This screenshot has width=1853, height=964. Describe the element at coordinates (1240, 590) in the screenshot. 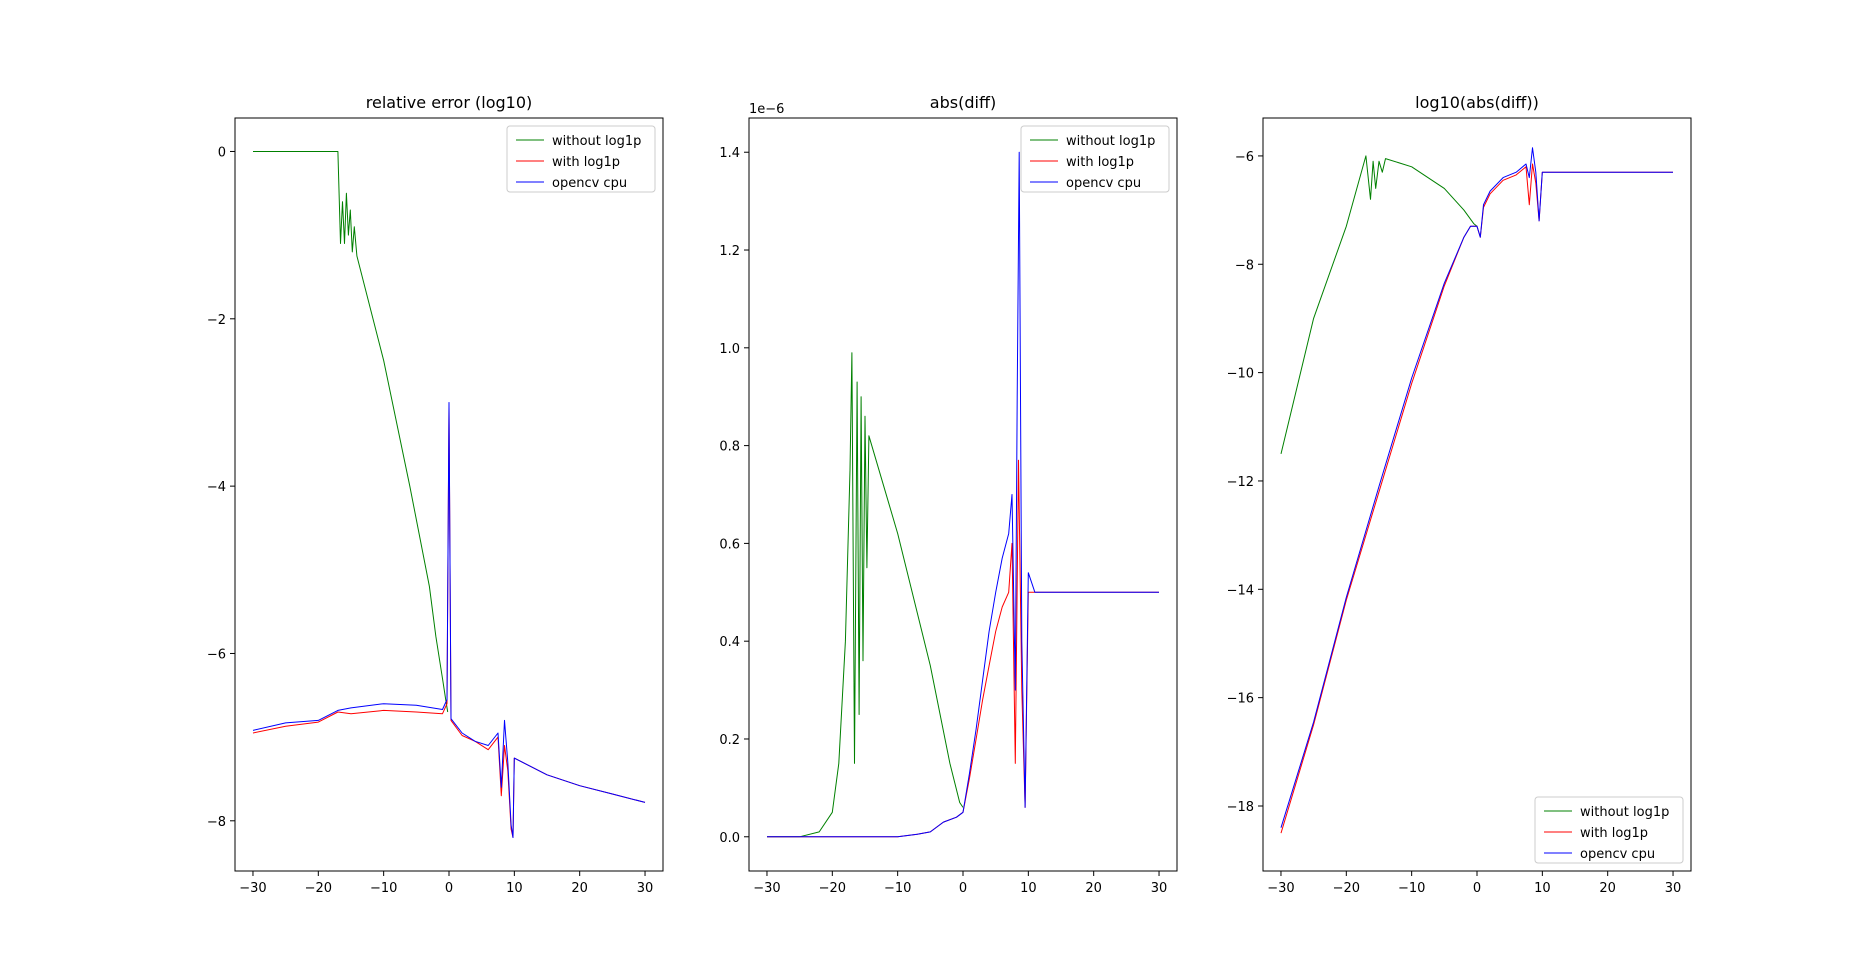

I see `y-tick-label: −14` at that location.